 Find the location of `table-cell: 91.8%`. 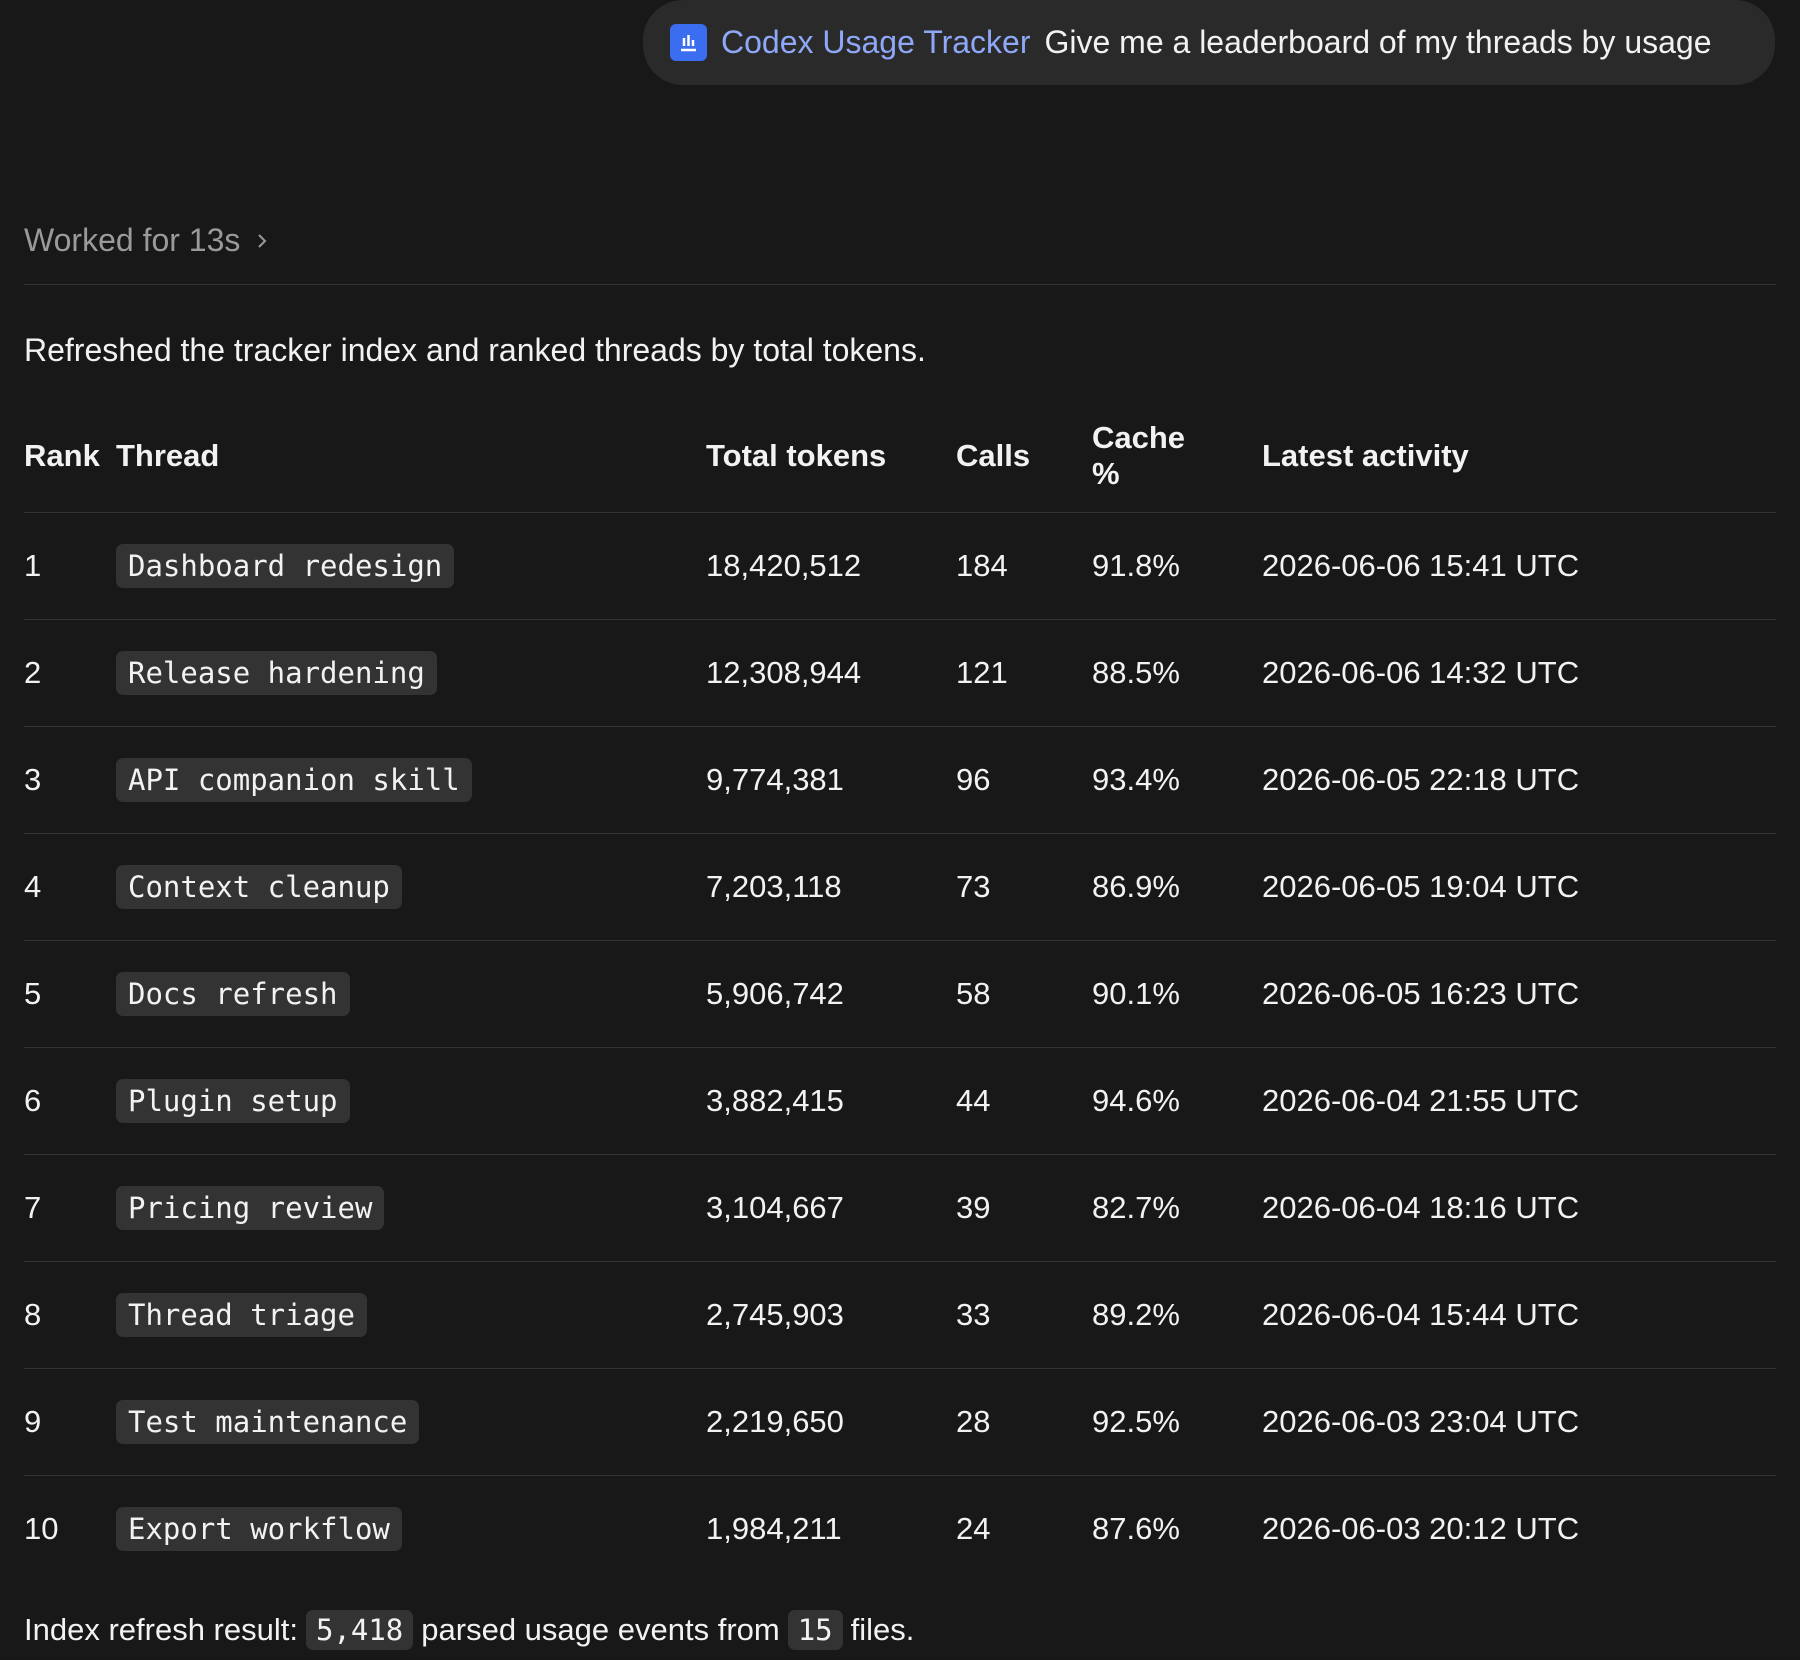

table-cell: 91.8% is located at coordinates (1136, 565).